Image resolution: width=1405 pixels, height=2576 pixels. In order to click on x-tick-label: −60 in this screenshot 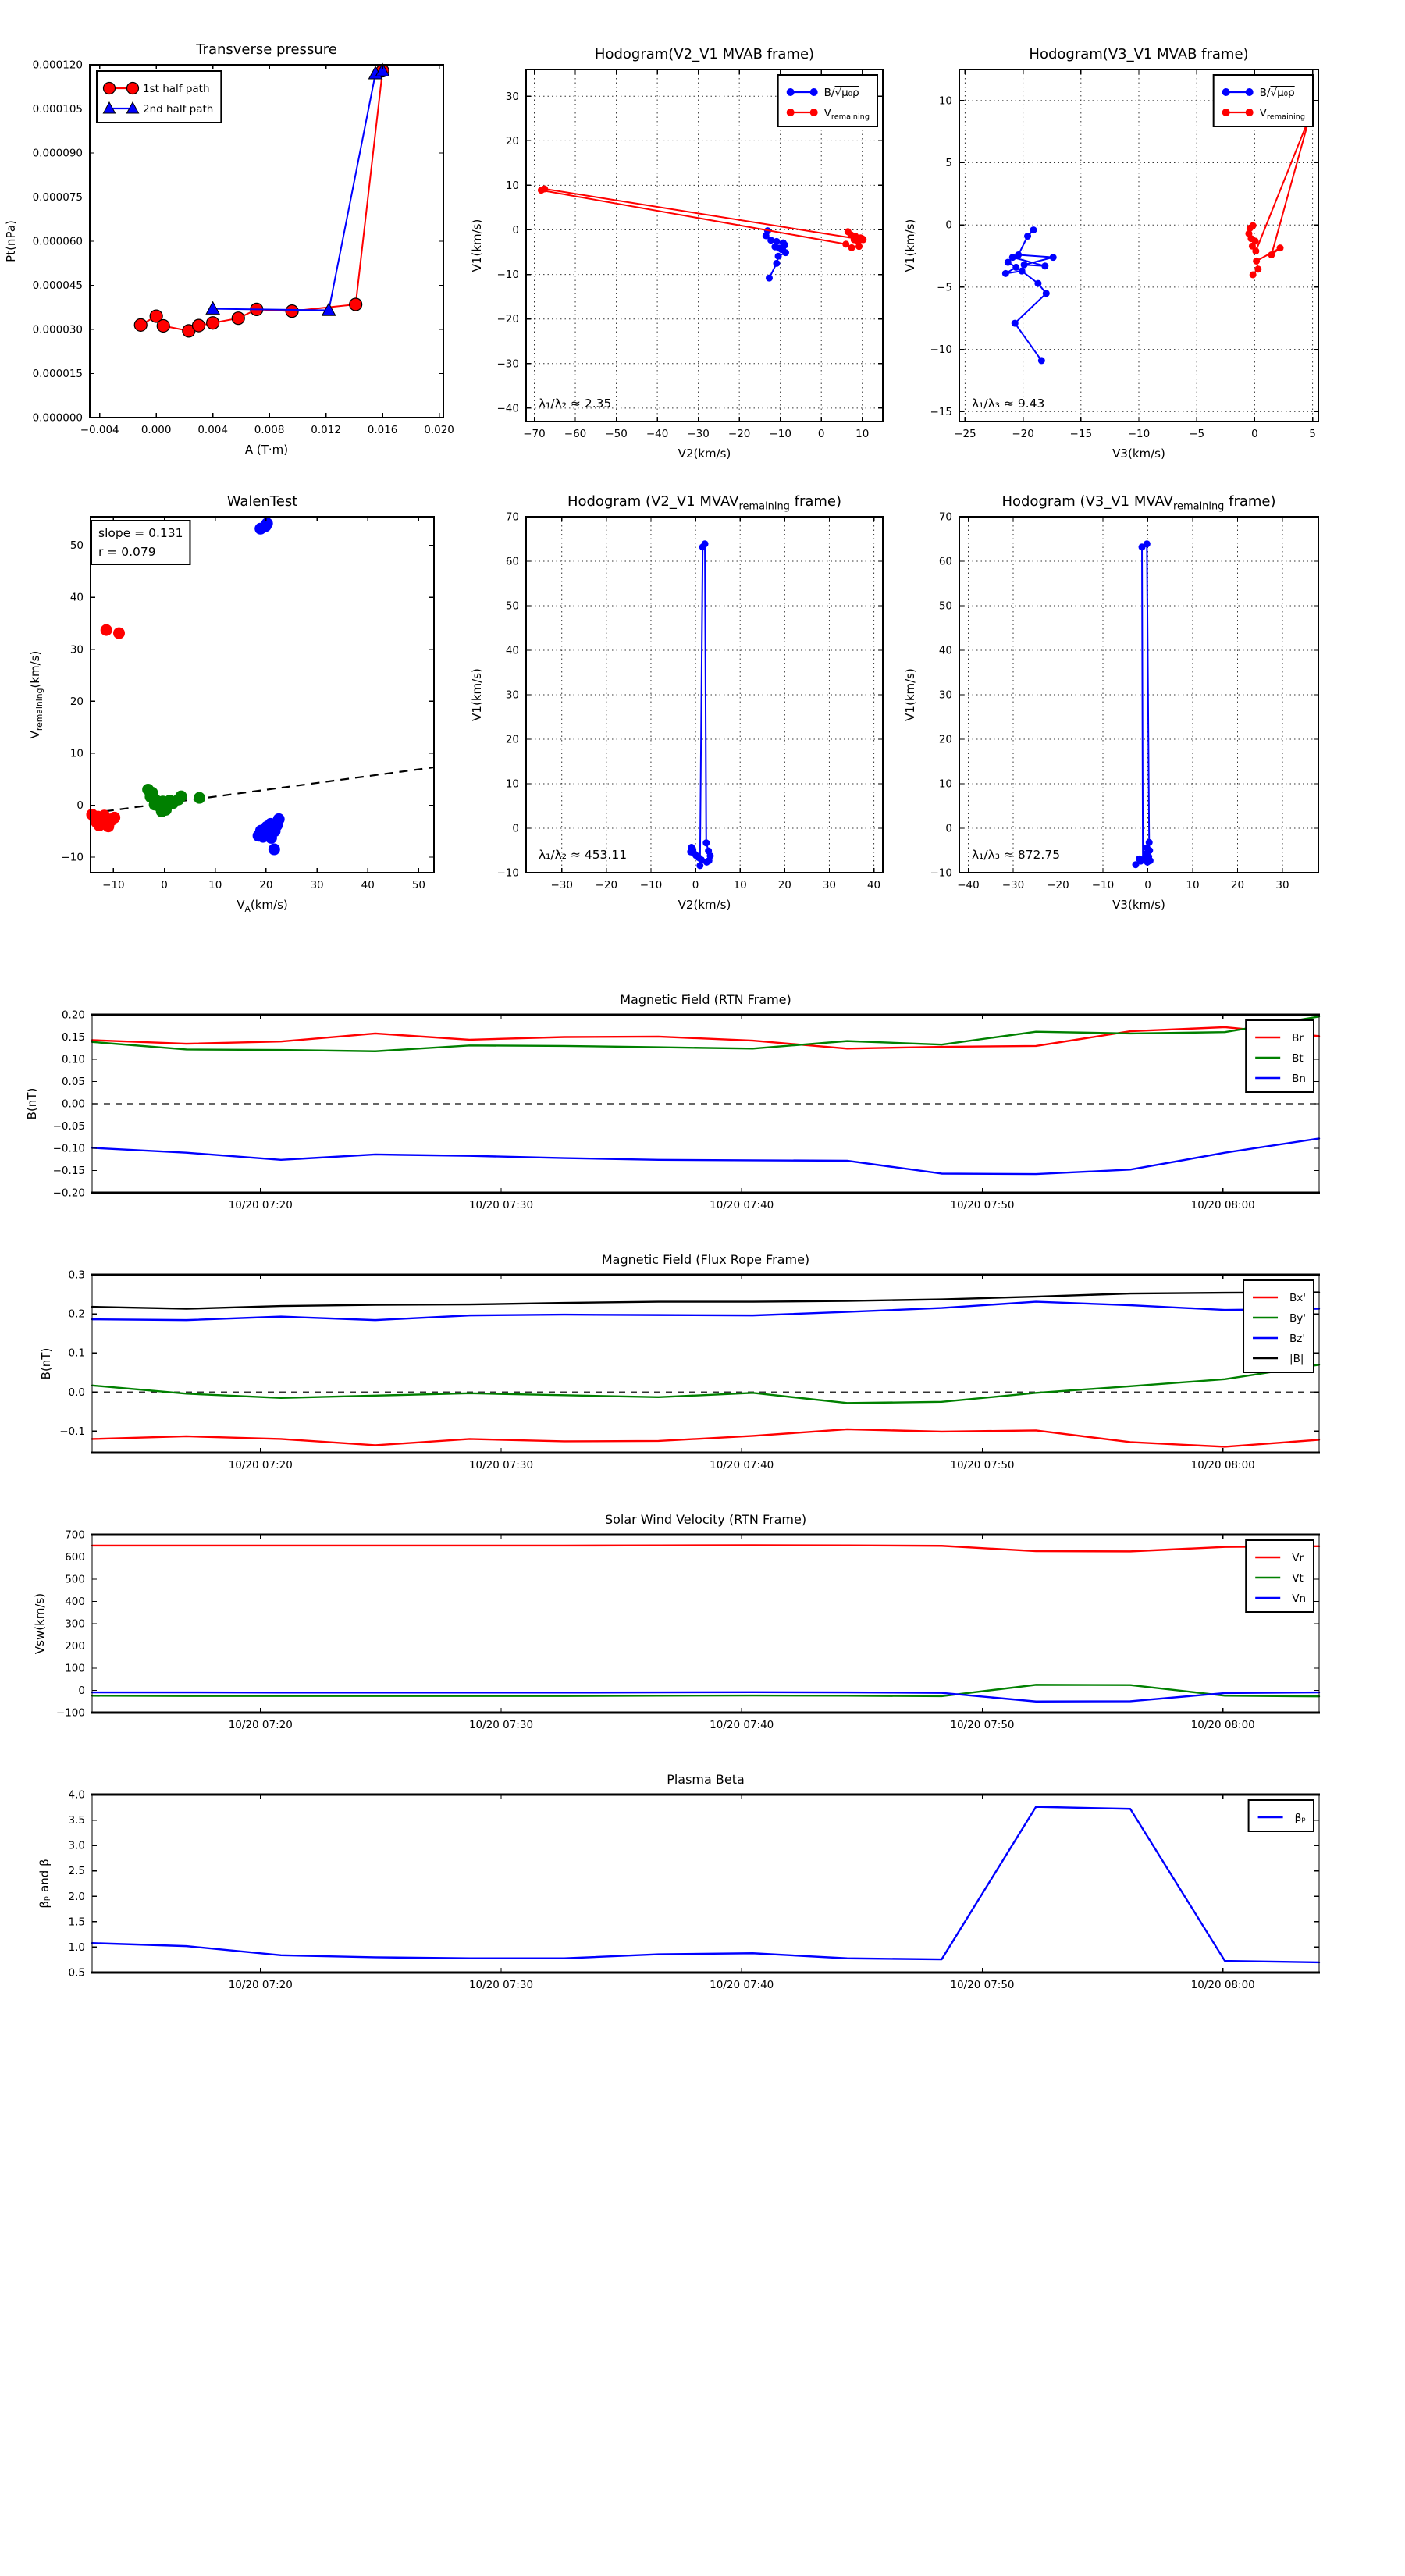, I will do `click(575, 434)`.